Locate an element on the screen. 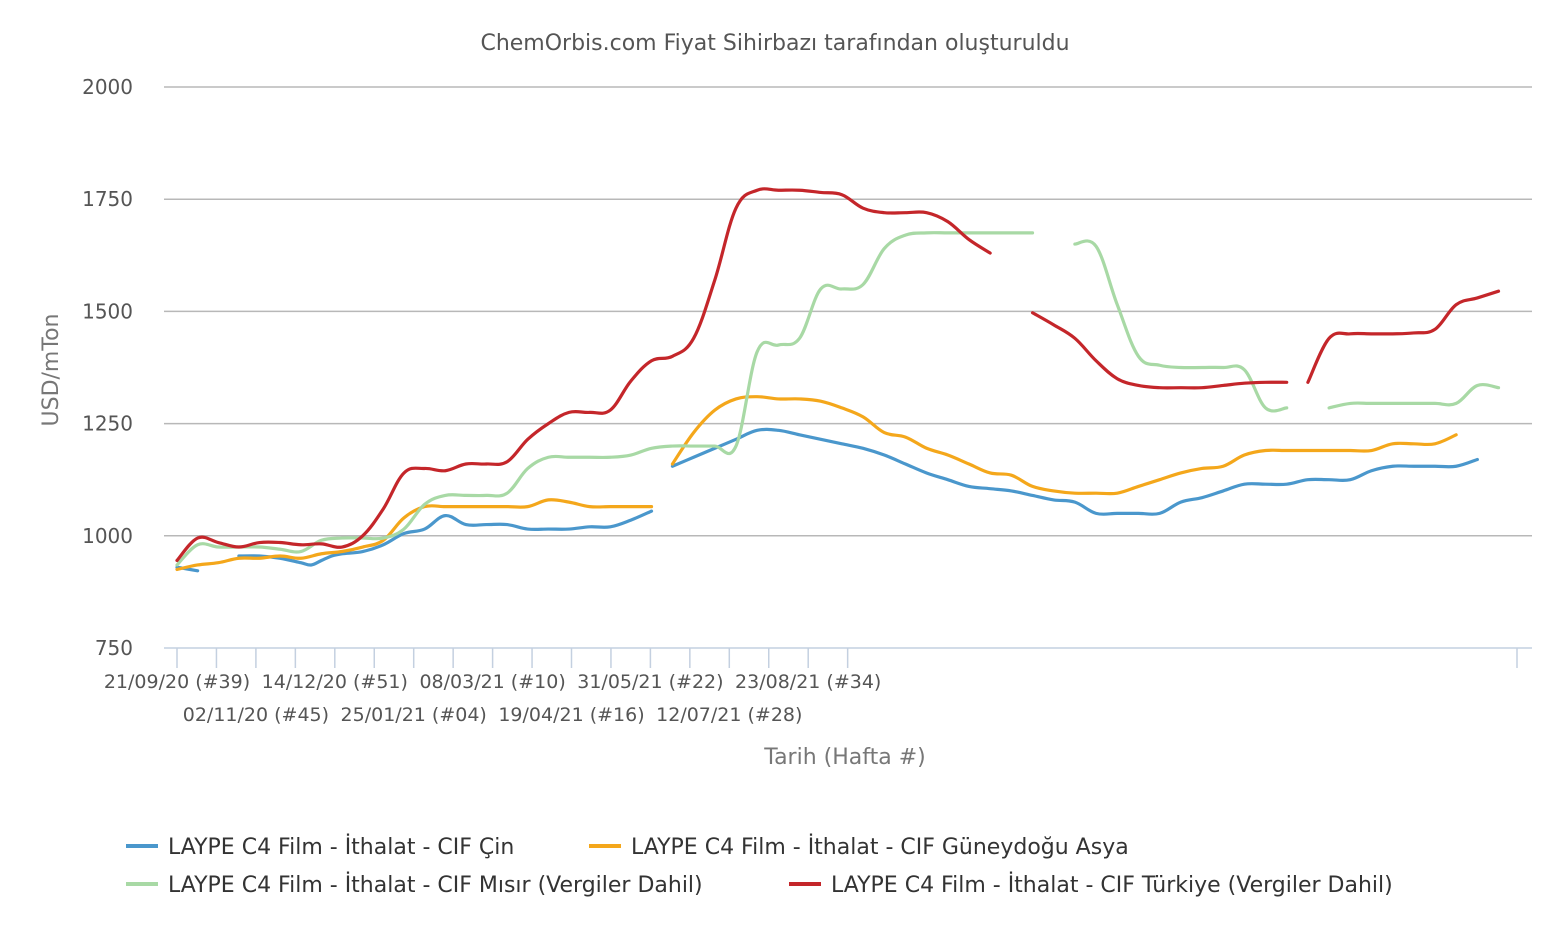 This screenshot has width=1552, height=930. x-tick-label: 02/11/20 (#45) is located at coordinates (256, 715).